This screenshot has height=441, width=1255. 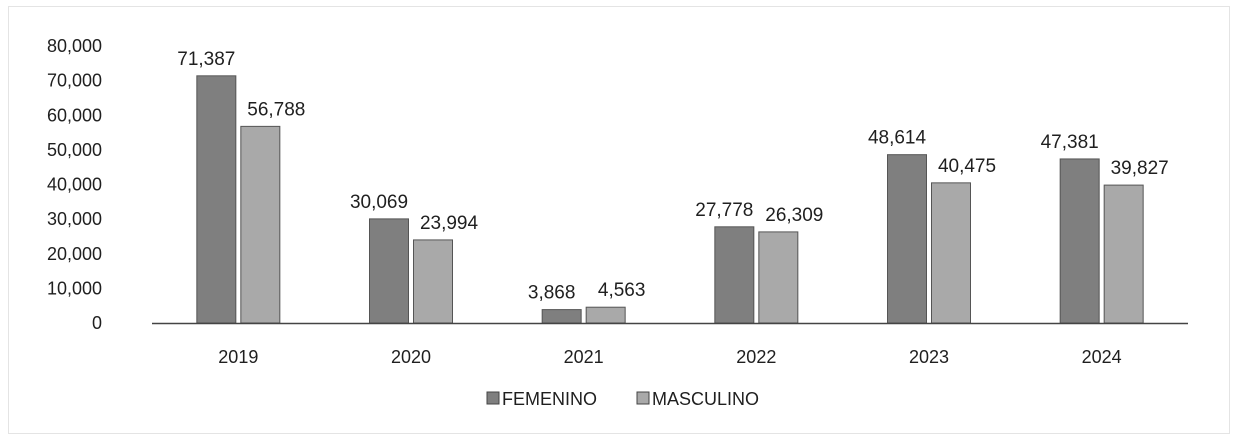 I want to click on data-label-masculino-2023: 40,475, so click(x=967, y=166).